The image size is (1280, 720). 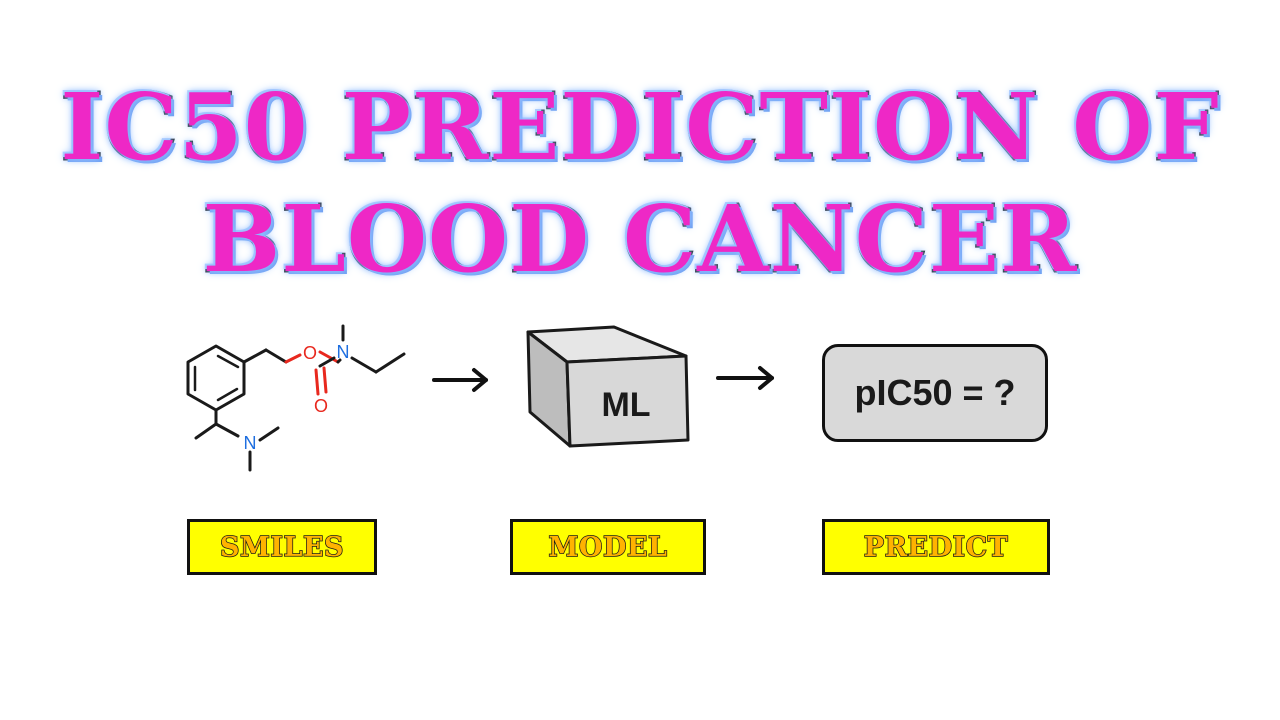 I want to click on benzene-ring, so click(x=216, y=378).